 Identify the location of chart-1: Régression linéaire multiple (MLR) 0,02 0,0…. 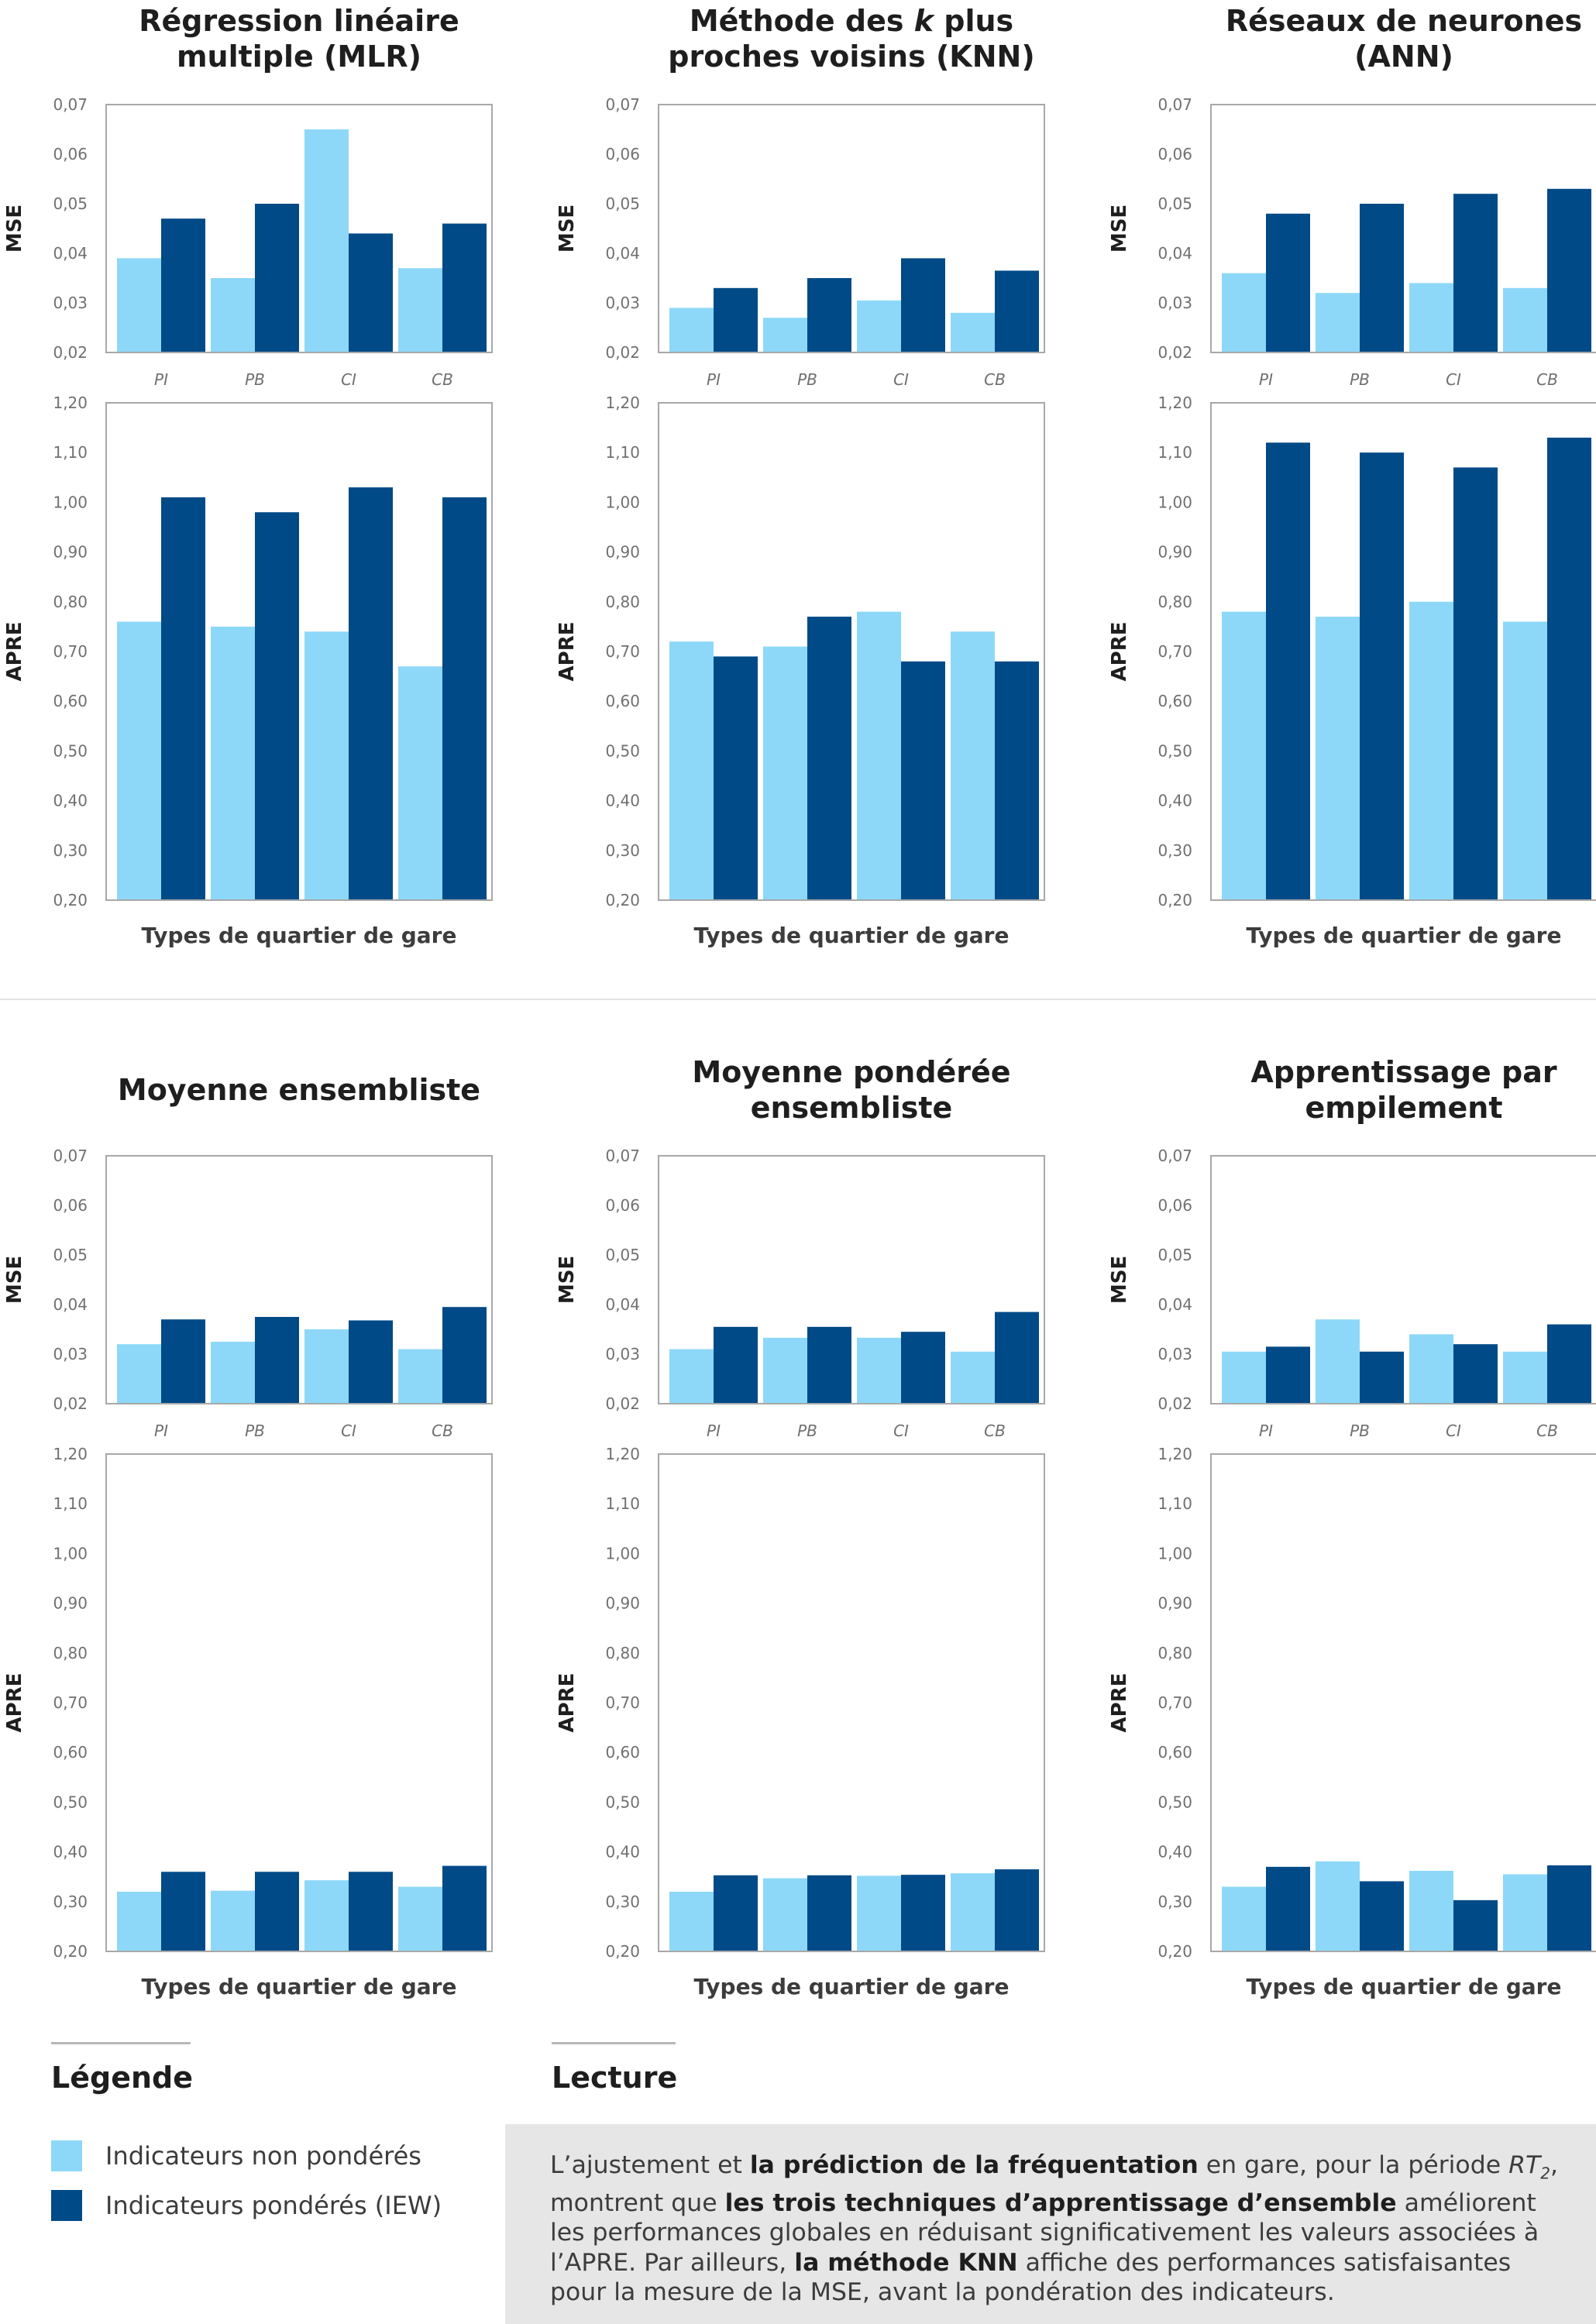
(248, 476).